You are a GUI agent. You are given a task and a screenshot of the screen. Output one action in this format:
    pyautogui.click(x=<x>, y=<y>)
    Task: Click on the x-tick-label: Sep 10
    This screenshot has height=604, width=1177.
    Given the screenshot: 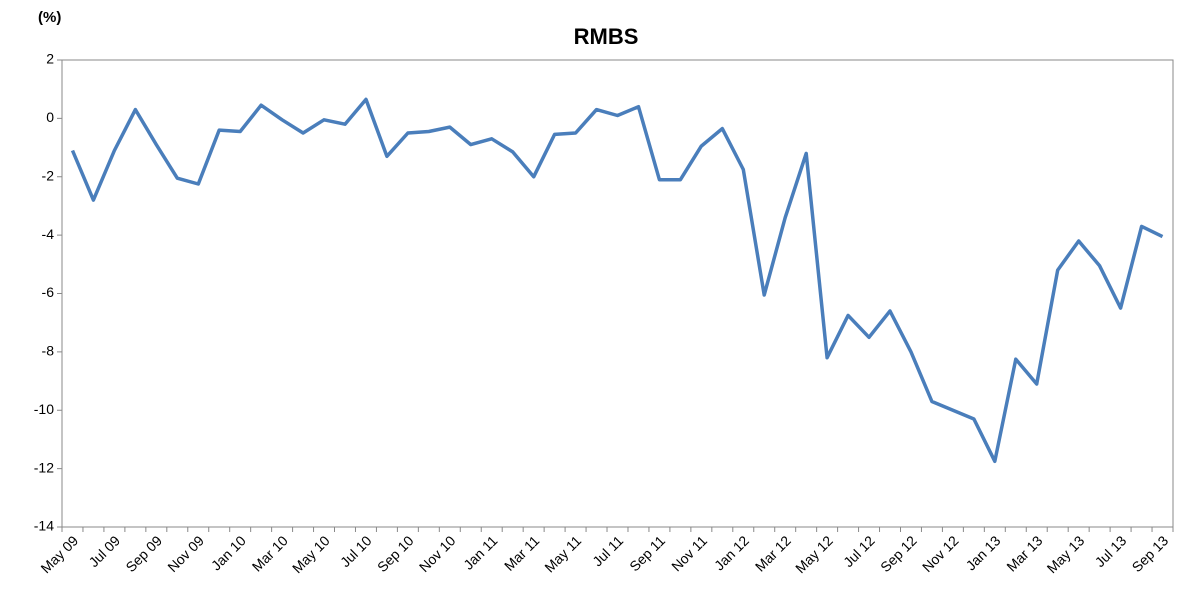 What is the action you would take?
    pyautogui.click(x=395, y=553)
    